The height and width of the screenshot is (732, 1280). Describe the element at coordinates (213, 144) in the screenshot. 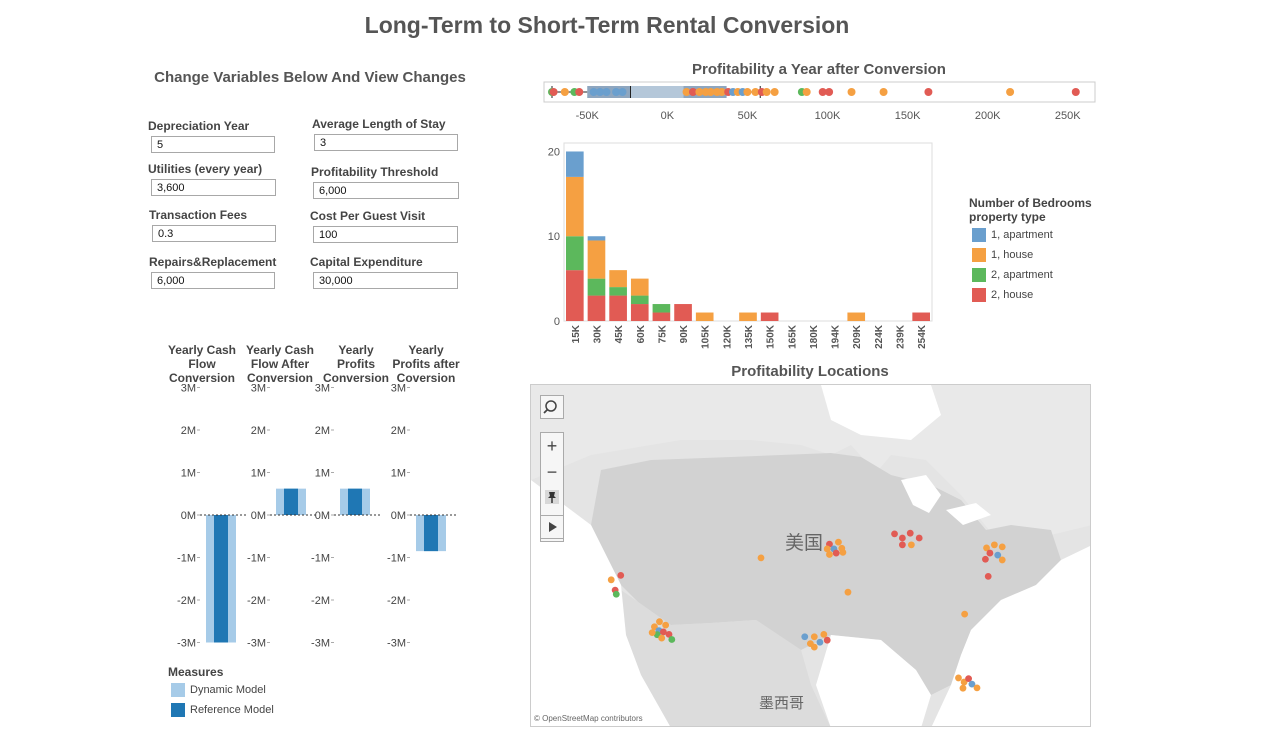

I see `depreciation-year-input` at that location.